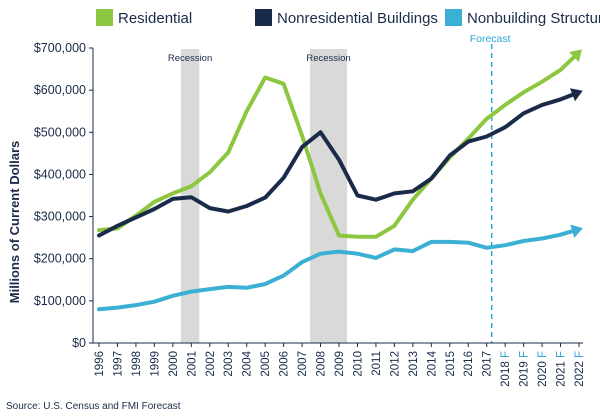 Image resolution: width=600 pixels, height=417 pixels. What do you see at coordinates (506, 369) in the screenshot?
I see `x-tick-label: 2018 F` at bounding box center [506, 369].